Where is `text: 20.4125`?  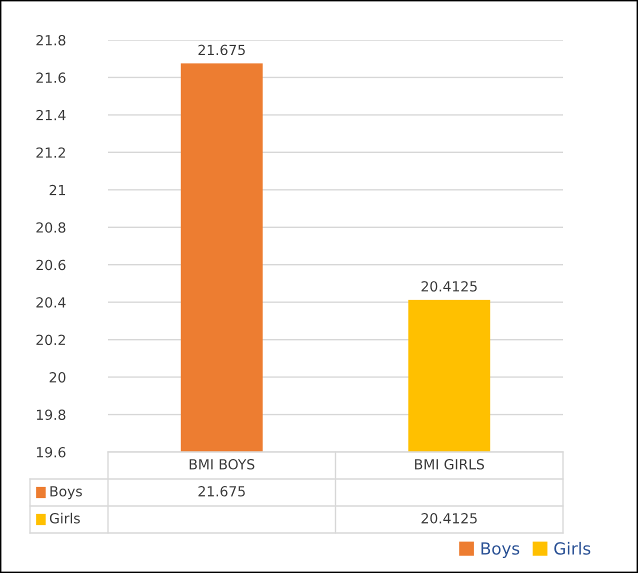
text: 20.4125 is located at coordinates (449, 518).